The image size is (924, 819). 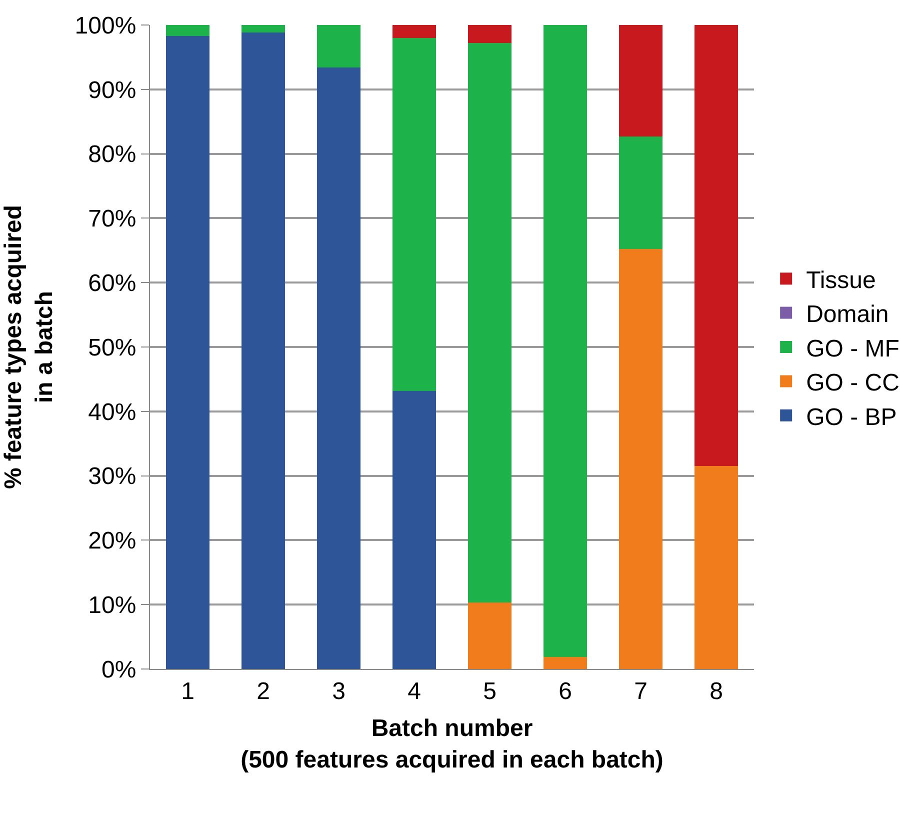 I want to click on x-tick-label: 7, so click(x=641, y=691).